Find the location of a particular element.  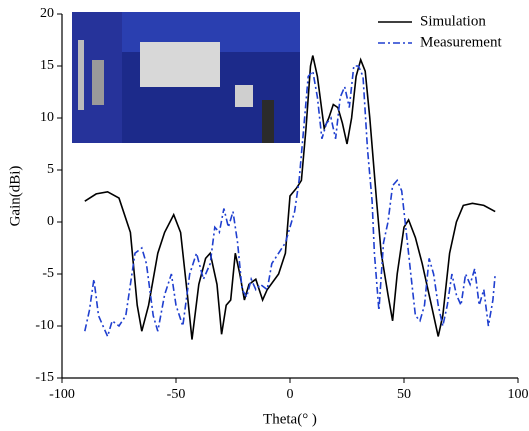

y-tick-label: 20 is located at coordinates (47, 13).